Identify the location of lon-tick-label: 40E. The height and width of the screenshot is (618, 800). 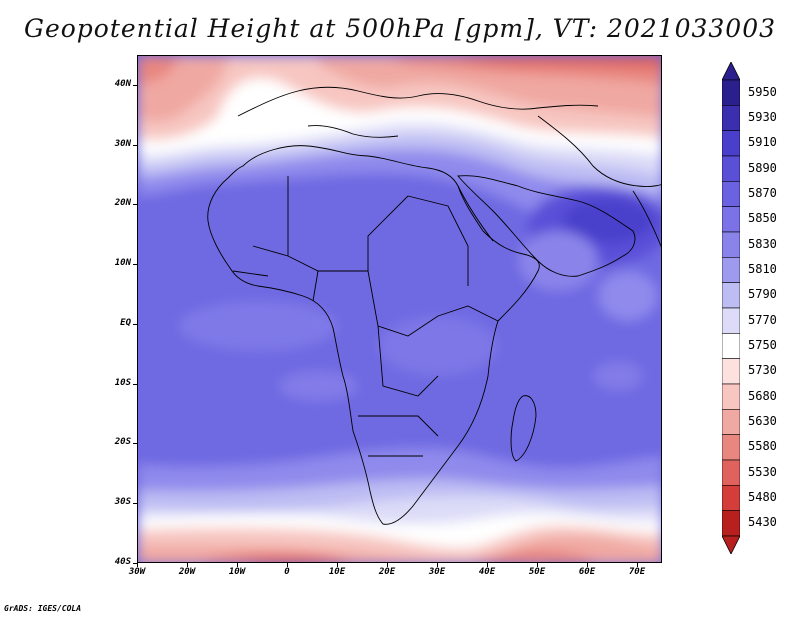
(487, 572).